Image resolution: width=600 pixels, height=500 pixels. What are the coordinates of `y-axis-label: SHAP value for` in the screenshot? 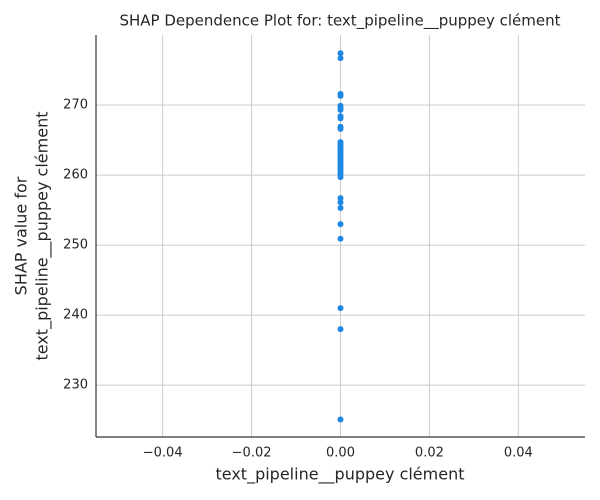 It's located at (21, 235).